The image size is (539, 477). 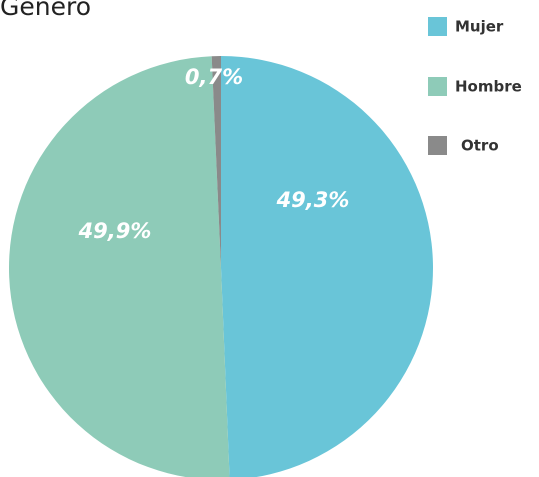 I want to click on value-label: 49,3%, so click(x=313, y=200).